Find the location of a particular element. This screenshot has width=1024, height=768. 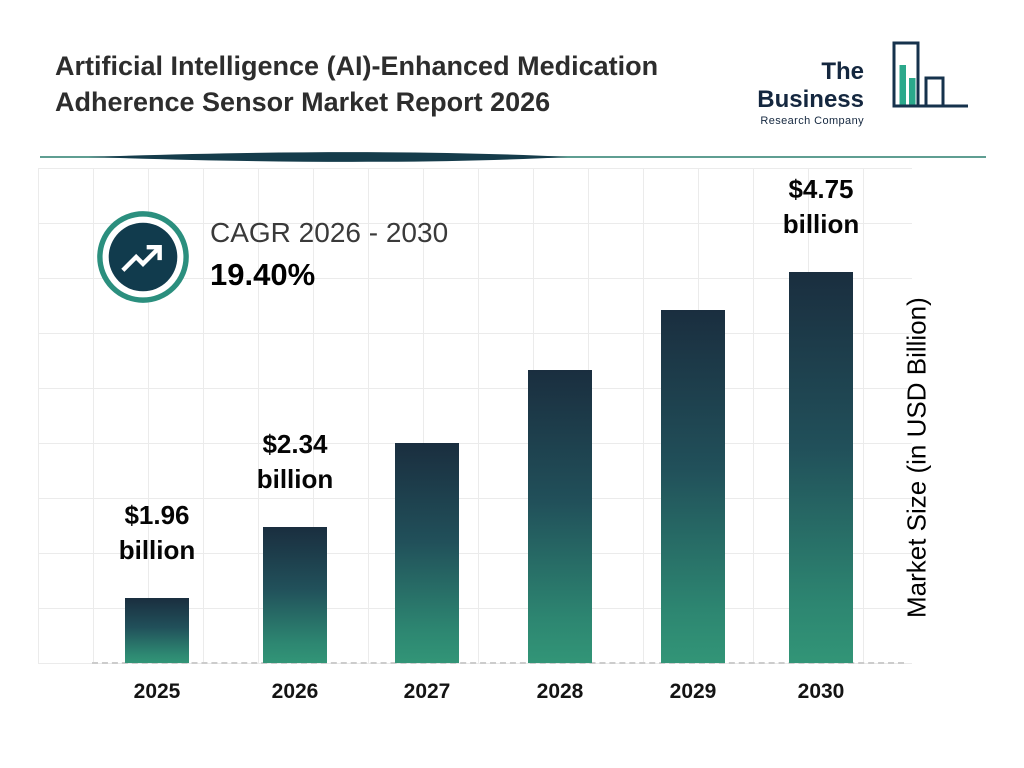

logo-subtitle: Research Company is located at coordinates (812, 121).